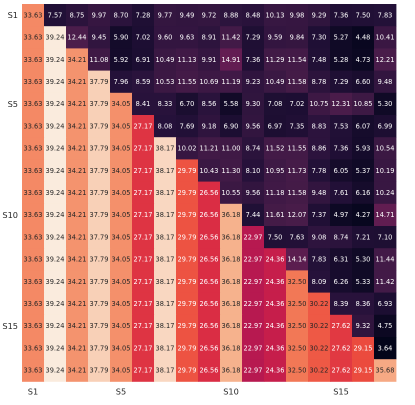 The width and height of the screenshot is (415, 405). Describe the element at coordinates (231, 391) in the screenshot. I see `x-tick-label: S10` at that location.